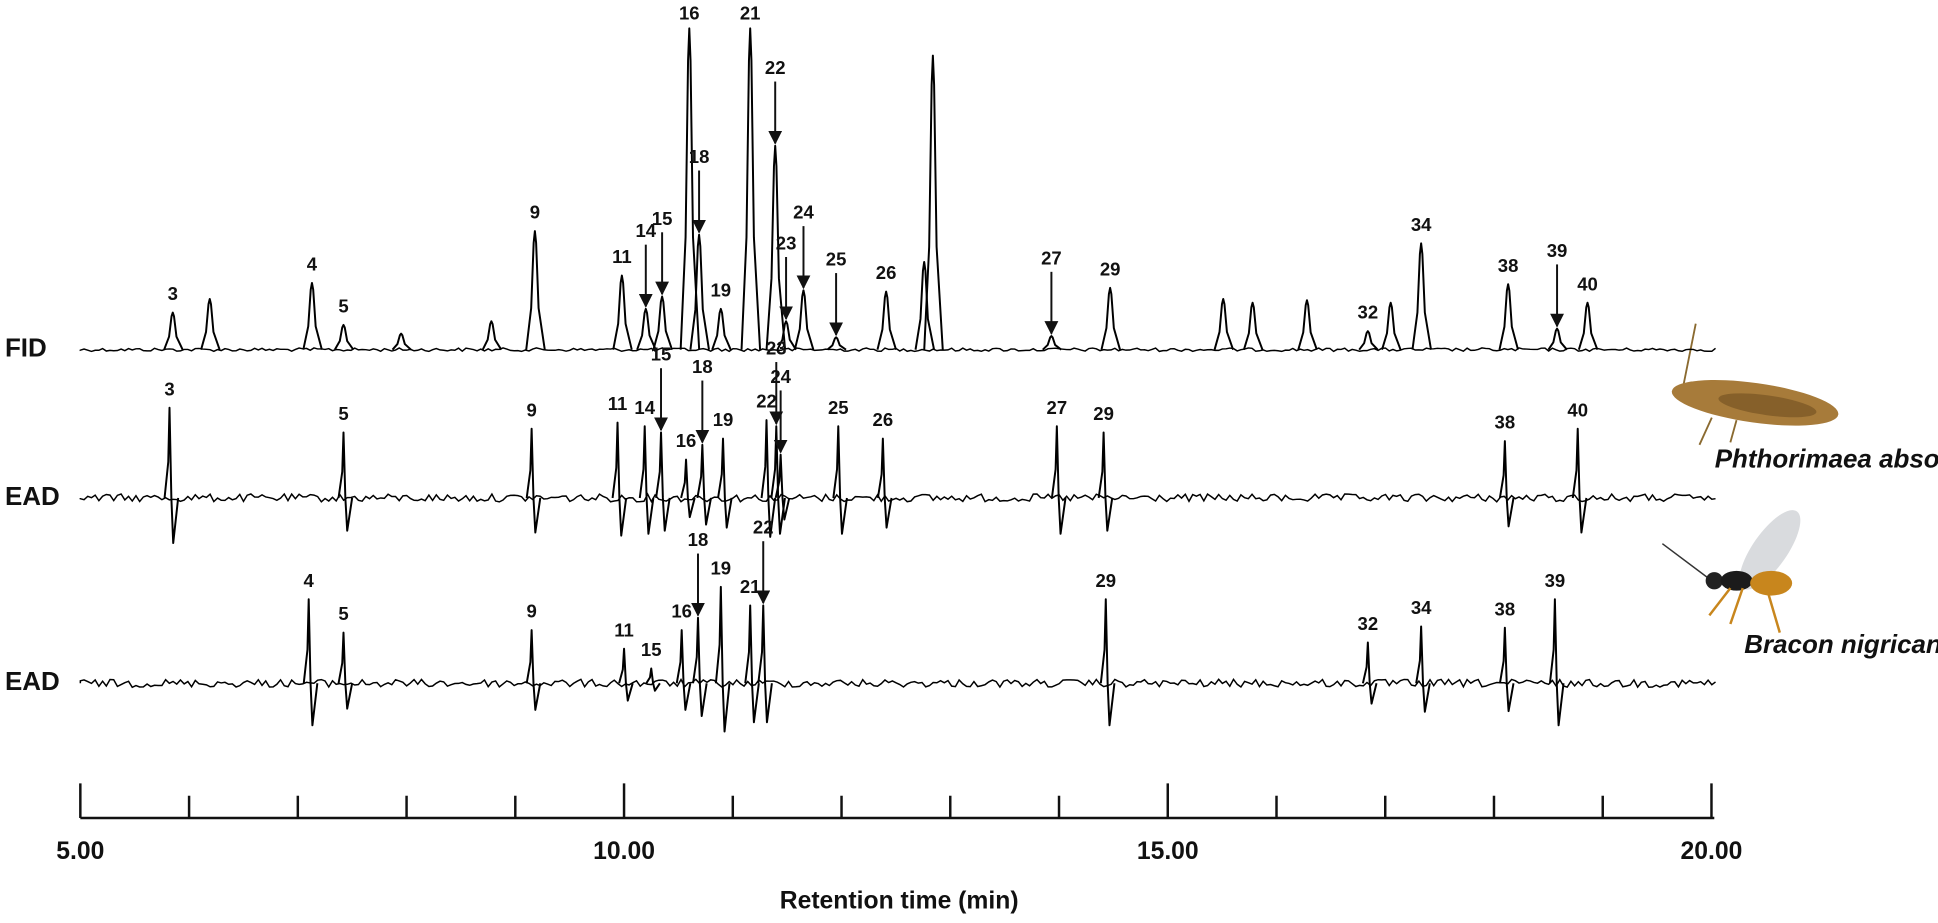  I want to click on peak-label: 40, so click(1587, 283).